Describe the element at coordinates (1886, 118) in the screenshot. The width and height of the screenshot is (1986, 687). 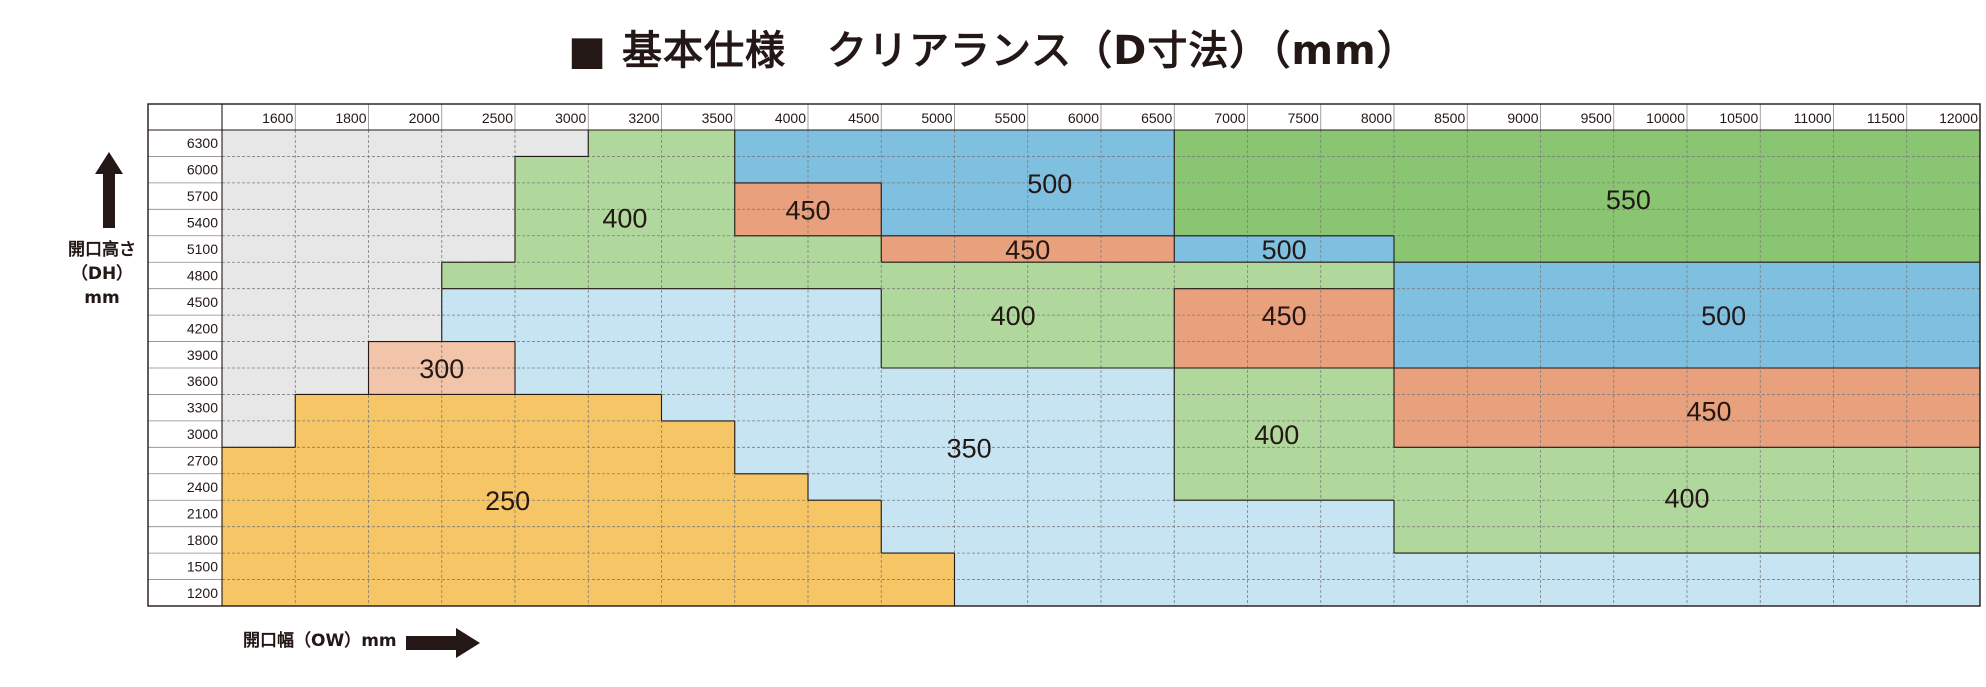
I see `x-tick-label: 11500` at that location.